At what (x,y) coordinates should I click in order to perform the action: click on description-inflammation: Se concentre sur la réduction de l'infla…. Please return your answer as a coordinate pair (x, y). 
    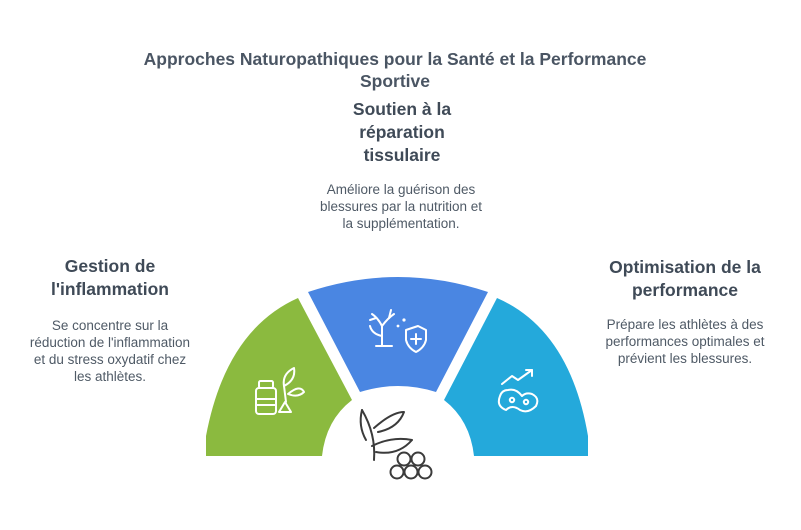
    Looking at the image, I should click on (110, 351).